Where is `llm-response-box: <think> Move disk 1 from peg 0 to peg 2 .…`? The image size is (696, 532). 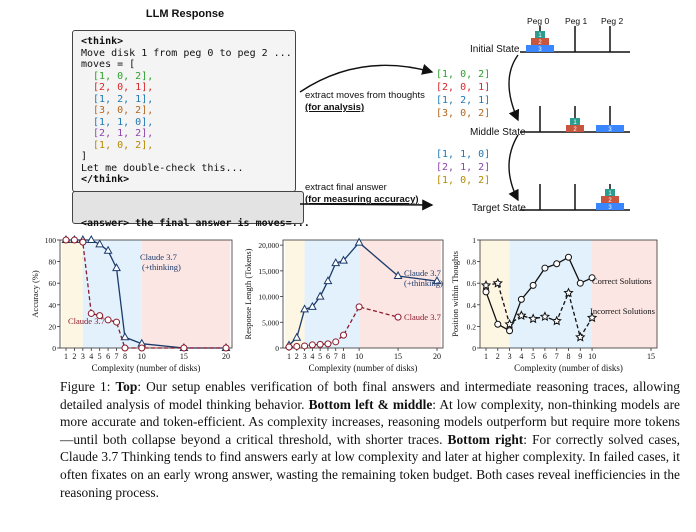 llm-response-box: <think> Move disk 1 from peg 0 to peg 2 .… is located at coordinates (184, 111).